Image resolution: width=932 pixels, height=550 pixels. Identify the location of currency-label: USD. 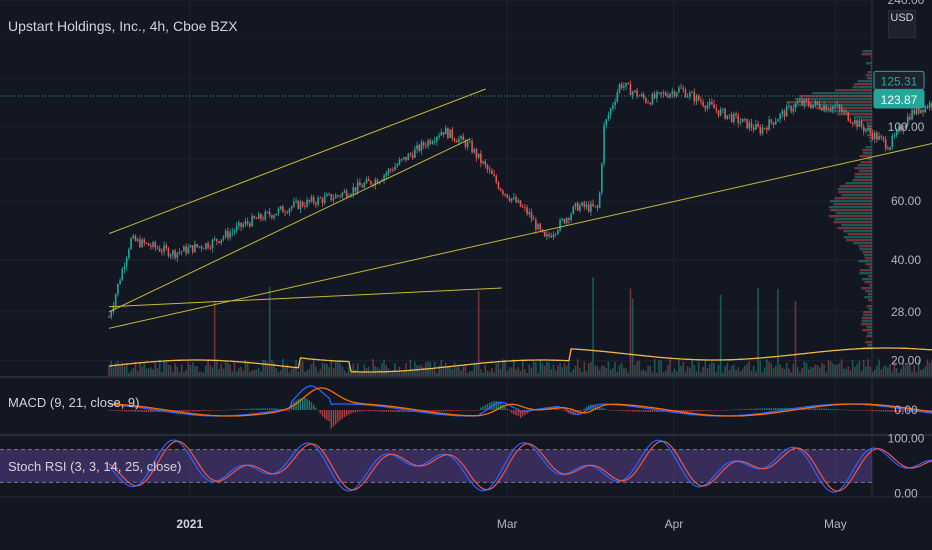
(902, 24).